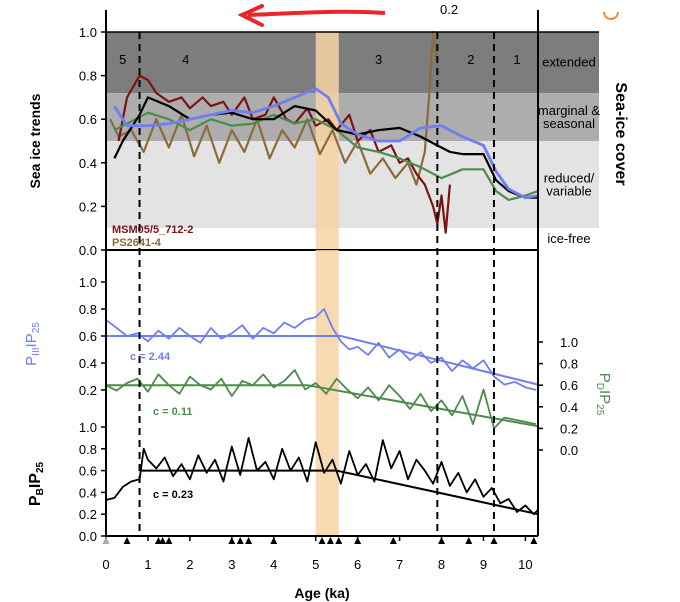 The width and height of the screenshot is (680, 602). Describe the element at coordinates (399, 564) in the screenshot. I see `xtick-label-7: 7` at that location.